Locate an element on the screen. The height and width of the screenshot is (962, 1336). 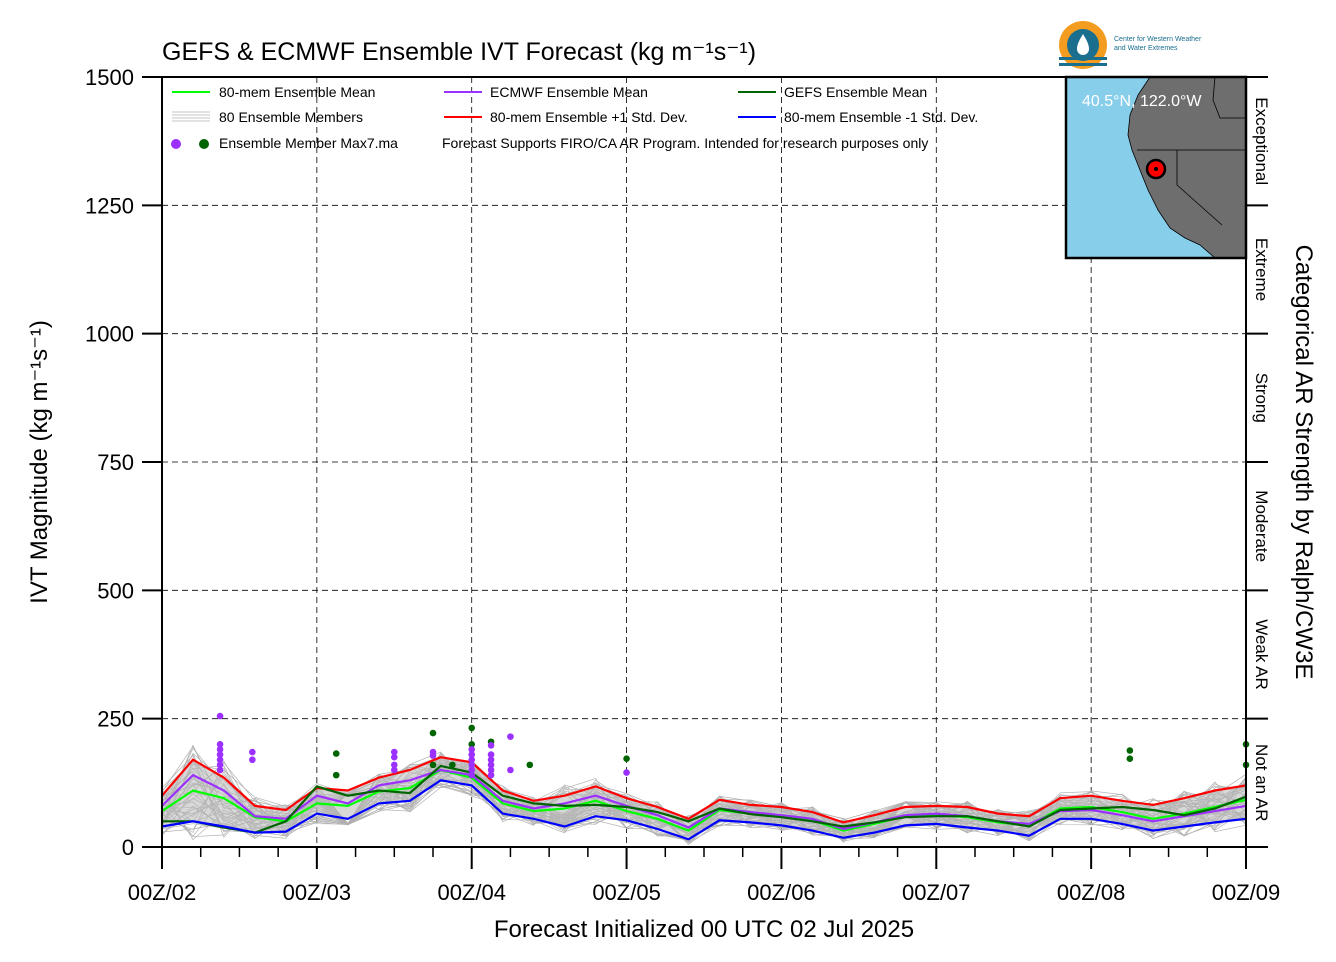
x-tick-label: 00Z/03 is located at coordinates (317, 892).